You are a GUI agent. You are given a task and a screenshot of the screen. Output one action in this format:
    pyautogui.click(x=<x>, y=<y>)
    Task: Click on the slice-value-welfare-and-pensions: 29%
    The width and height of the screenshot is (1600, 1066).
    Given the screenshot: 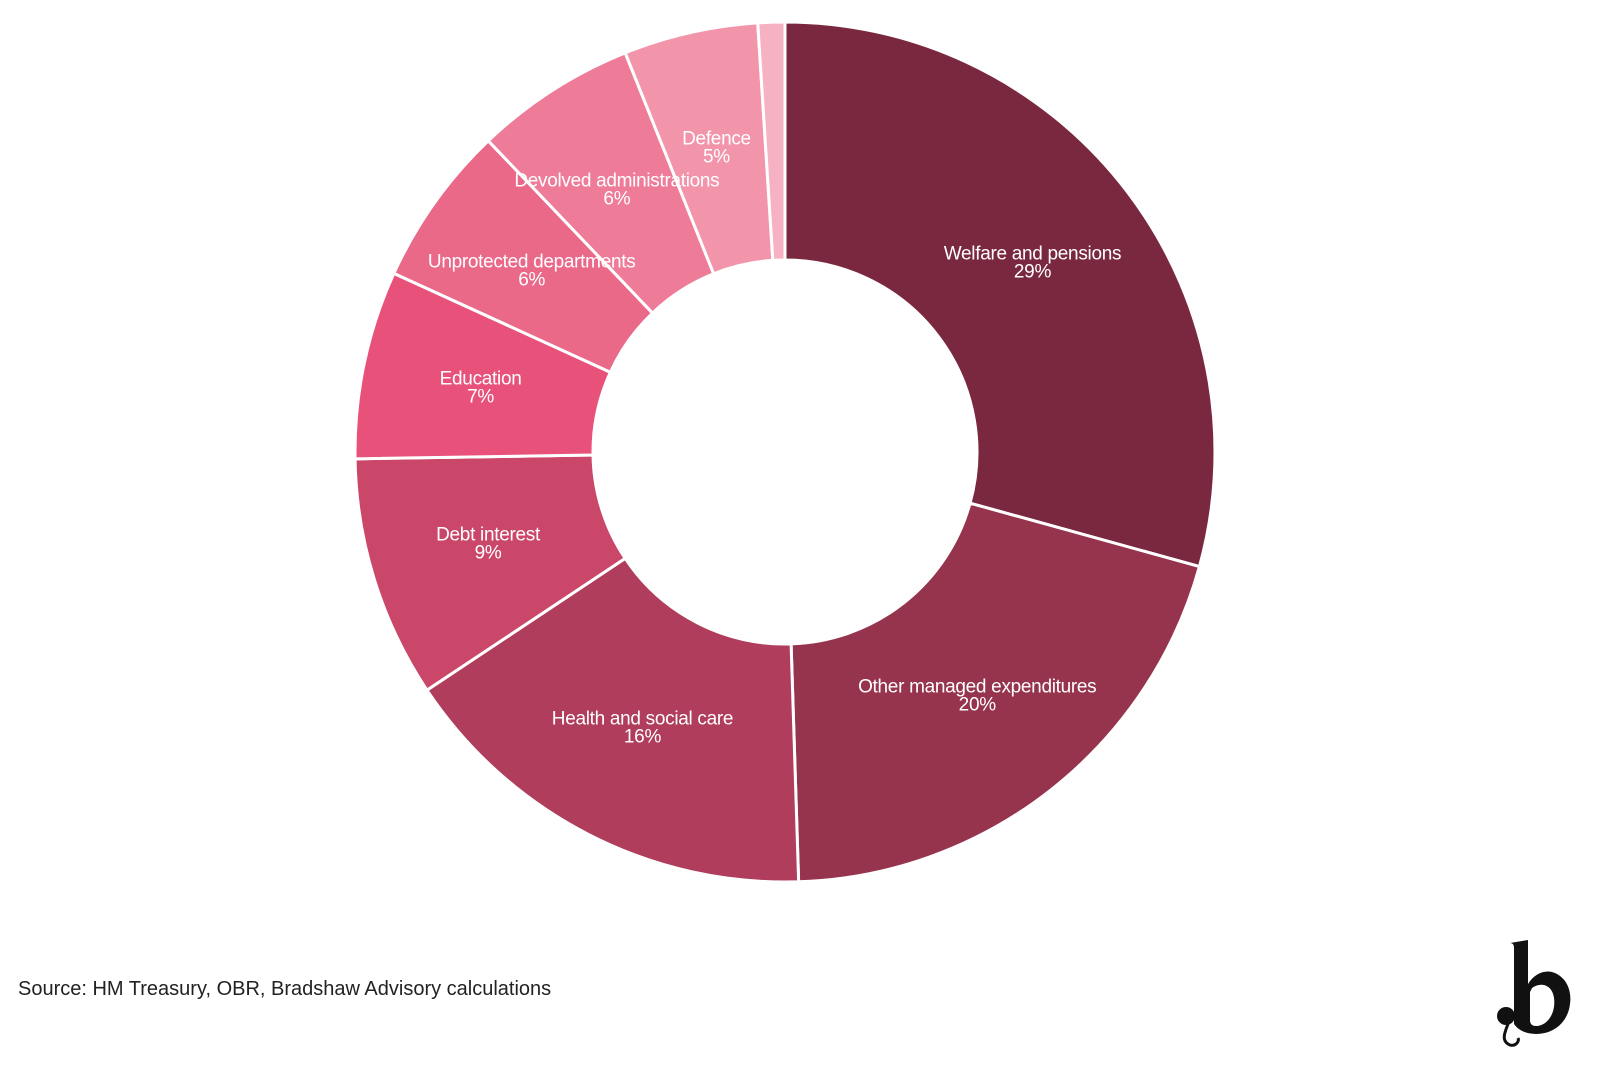 What is the action you would take?
    pyautogui.click(x=1033, y=272)
    